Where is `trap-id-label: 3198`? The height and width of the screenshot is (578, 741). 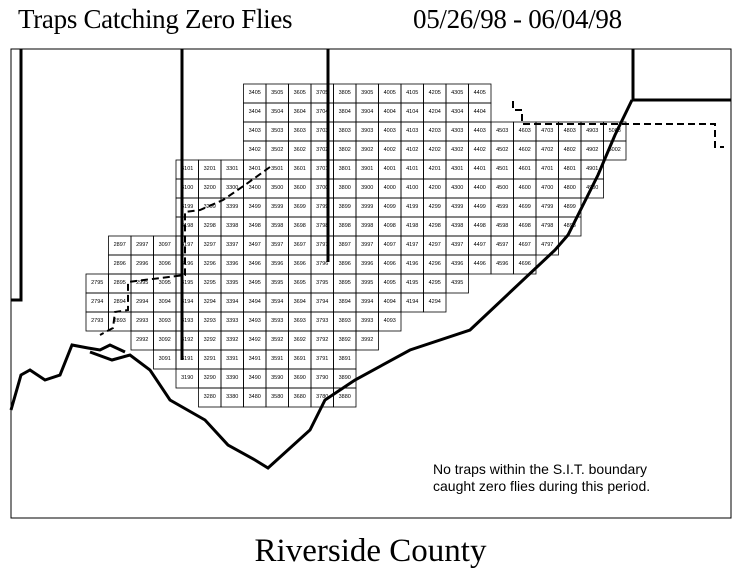 trap-id-label: 3198 is located at coordinates (187, 226).